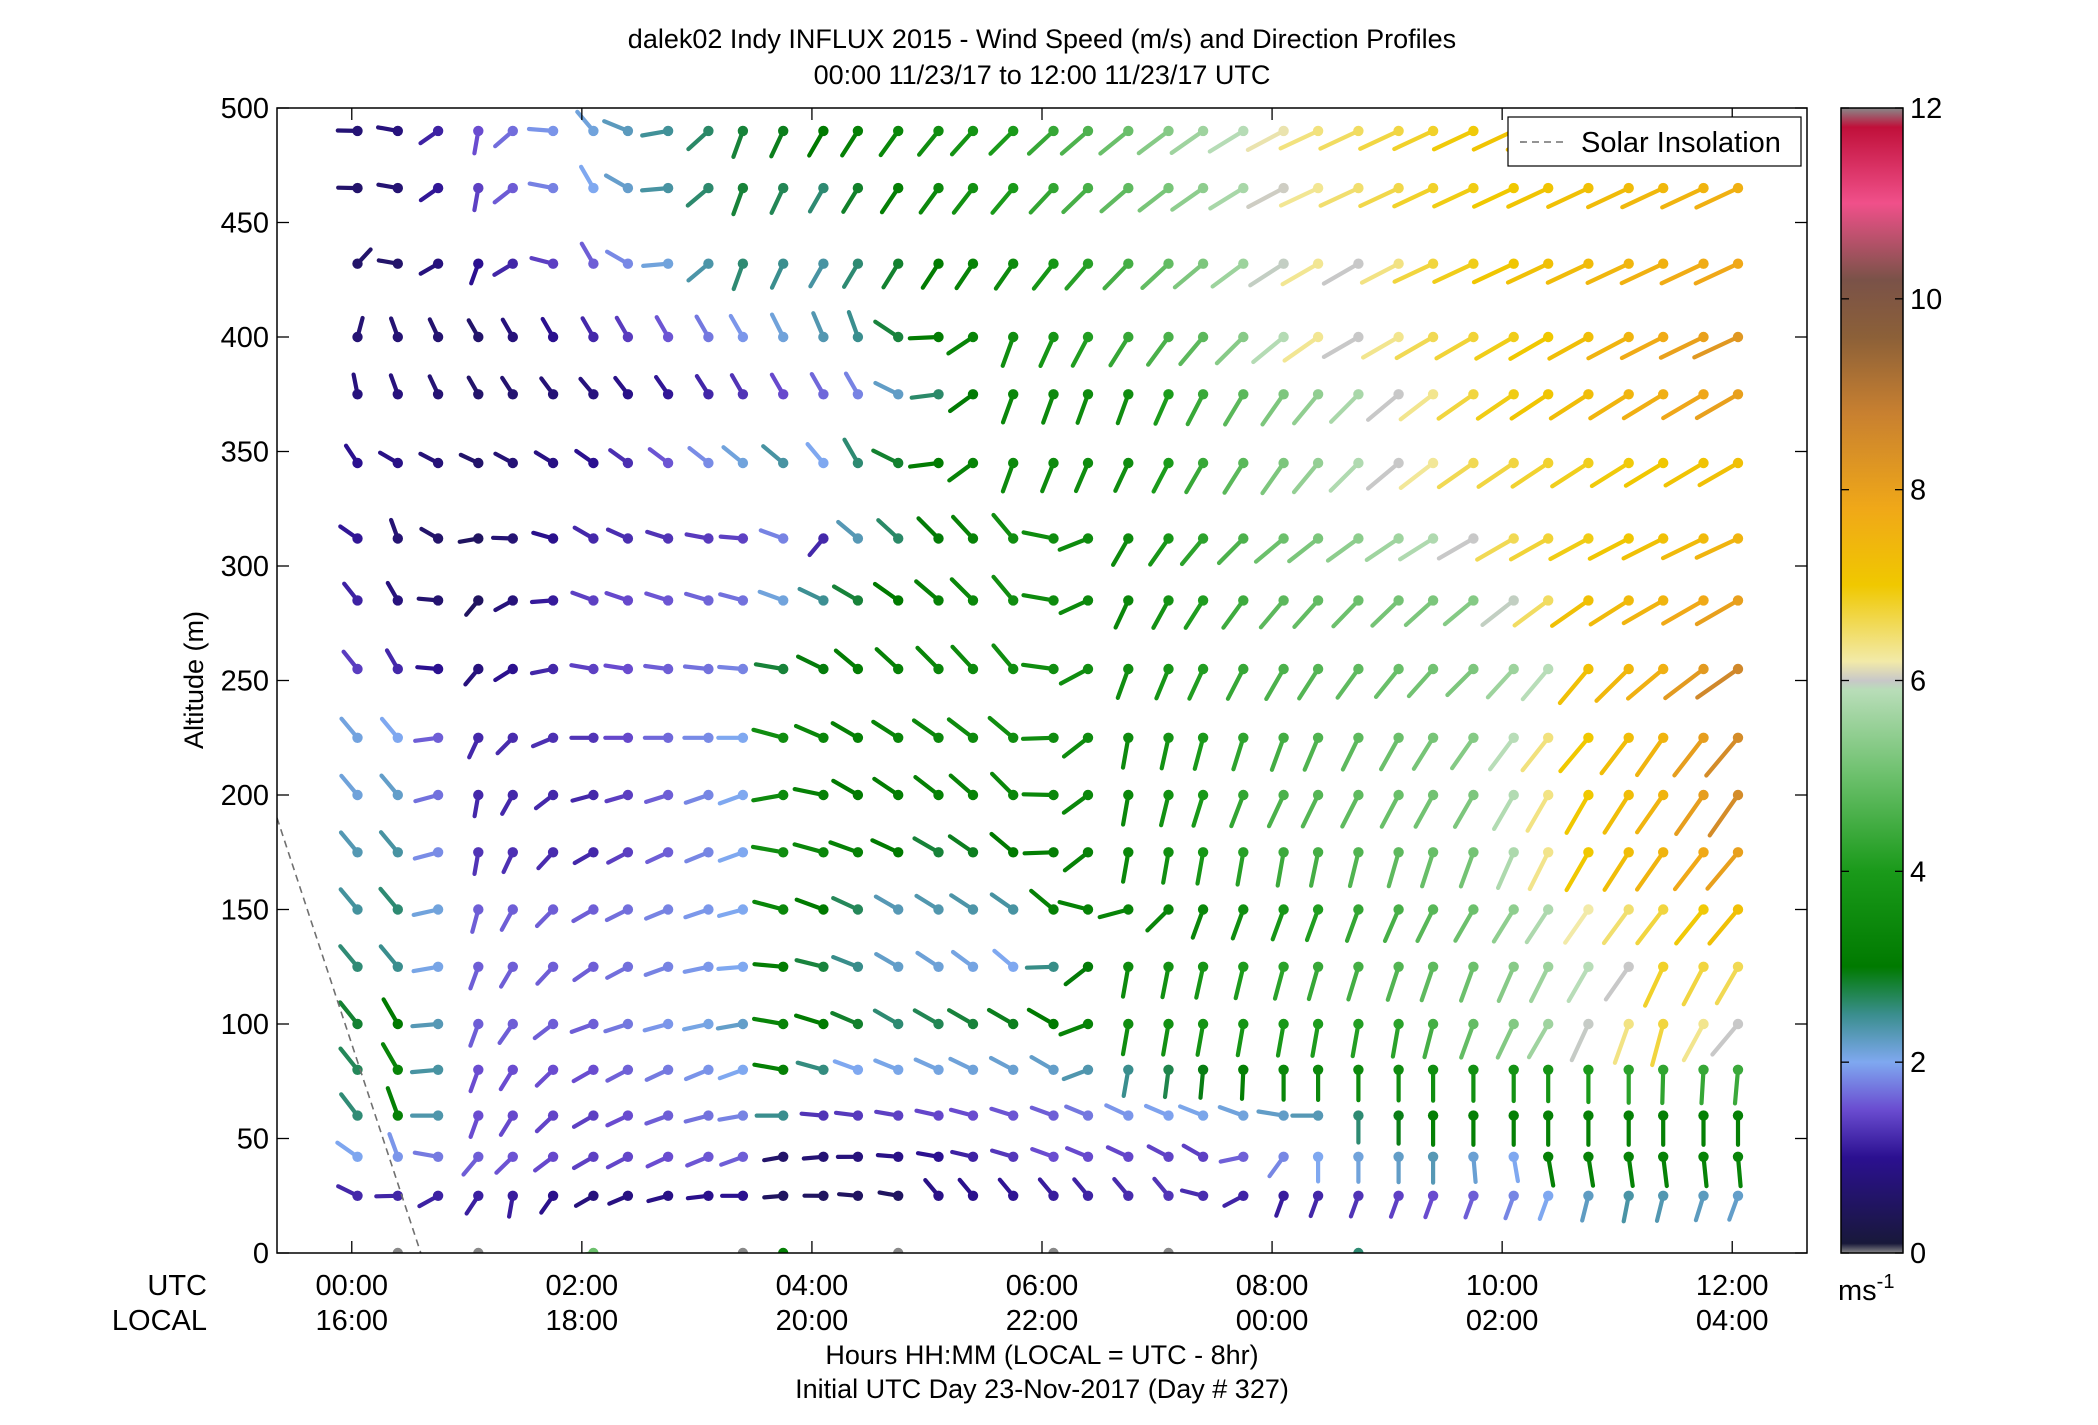  Describe the element at coordinates (1918, 872) in the screenshot. I see `colorbar-tick-label: 4` at that location.